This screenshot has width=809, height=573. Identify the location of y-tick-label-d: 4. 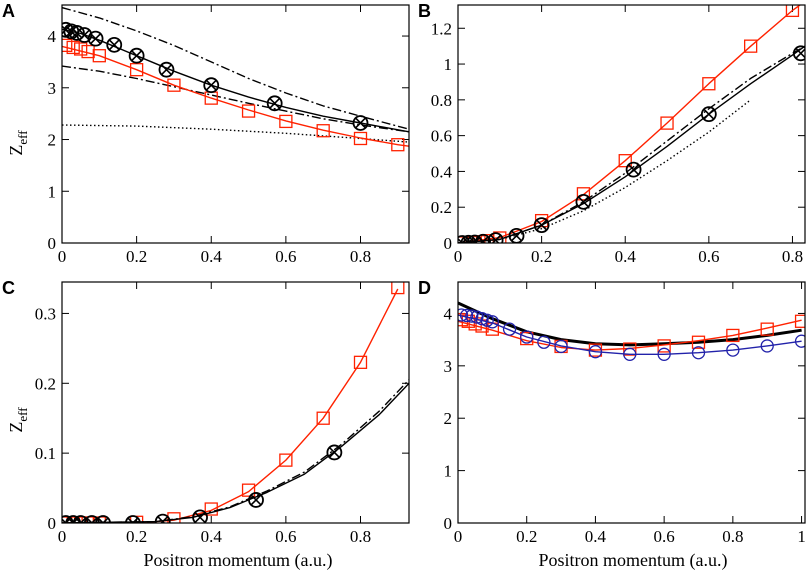
(448, 313).